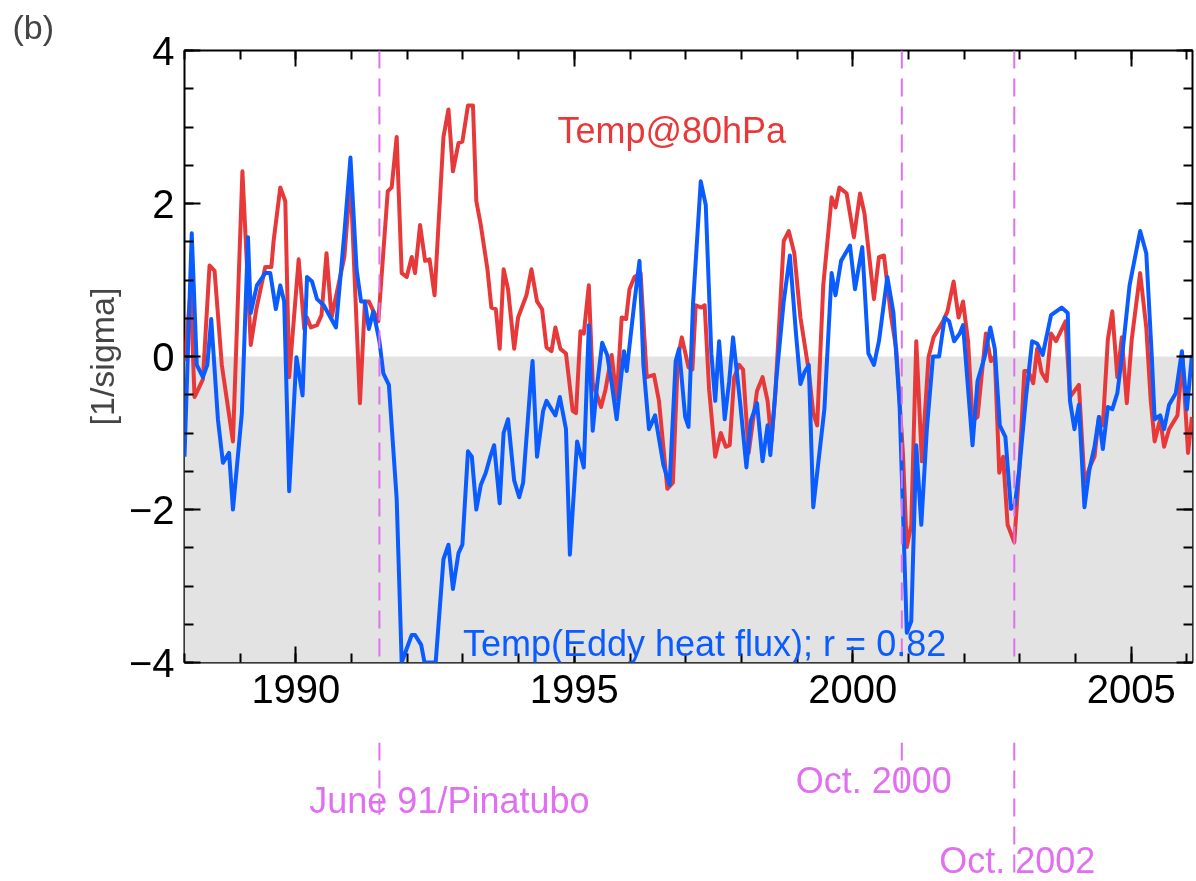  I want to click on y-tick-label: 2, so click(163, 203).